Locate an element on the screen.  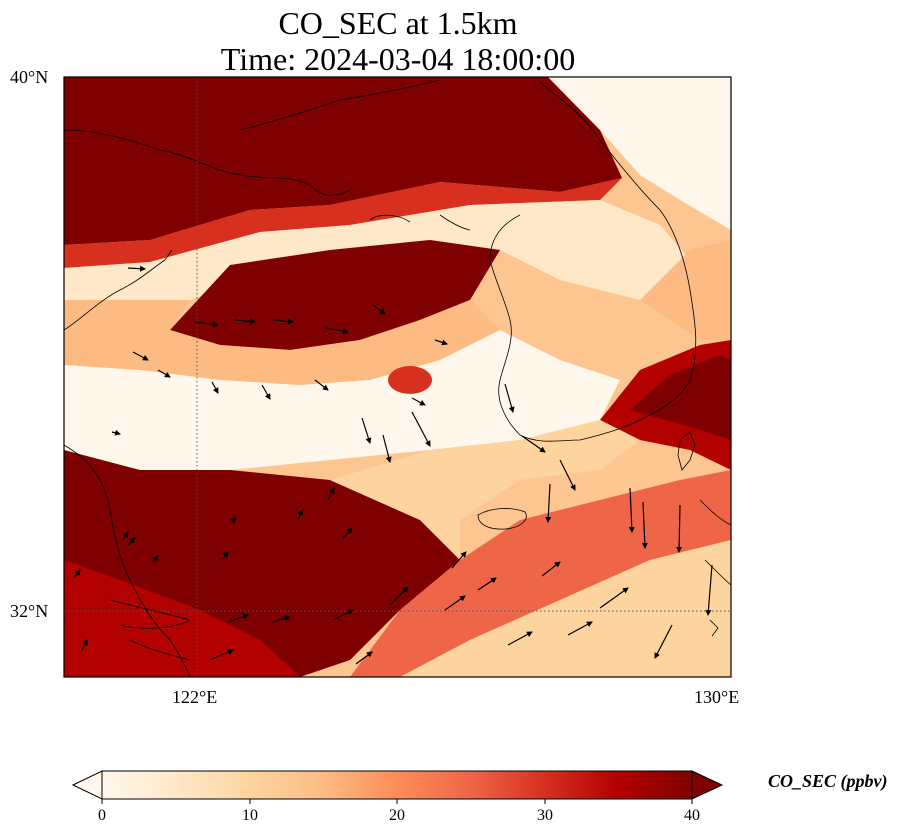
patch-yellow-sea is located at coordinates (410, 380).